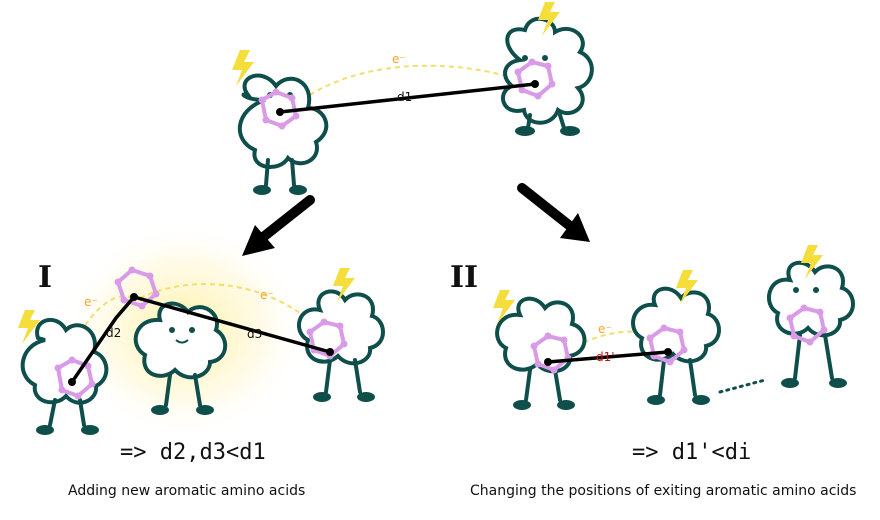 The height and width of the screenshot is (520, 880). I want to click on distance-line-d1-prime, so click(608, 357).